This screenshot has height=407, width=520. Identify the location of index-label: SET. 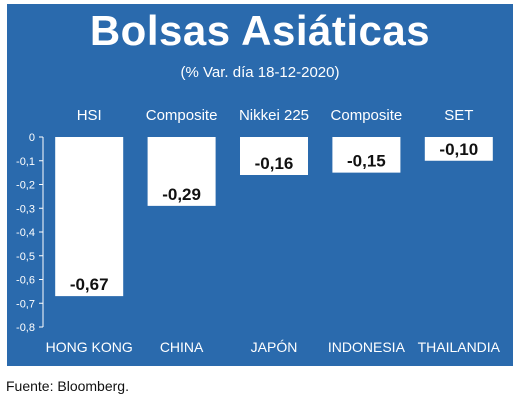
(458, 115).